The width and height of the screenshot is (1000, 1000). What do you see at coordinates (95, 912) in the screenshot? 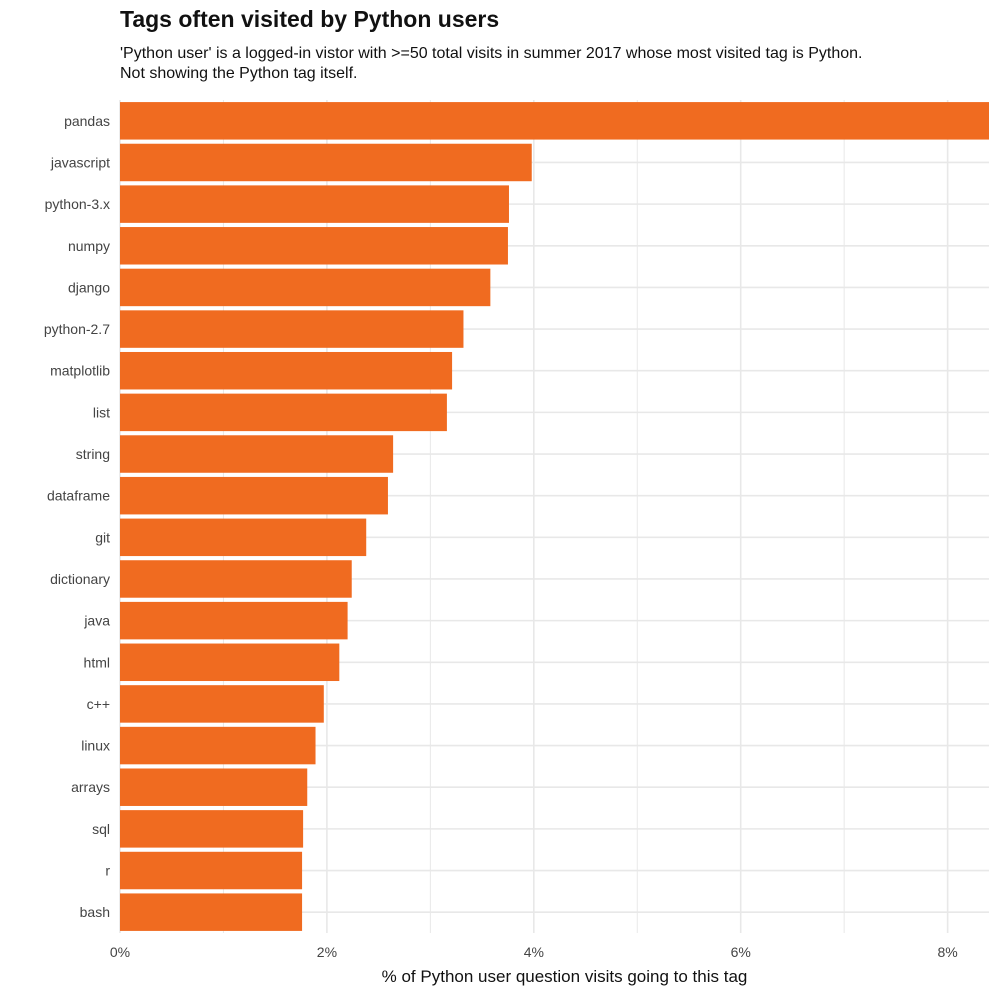
I see `category-label: bash` at bounding box center [95, 912].